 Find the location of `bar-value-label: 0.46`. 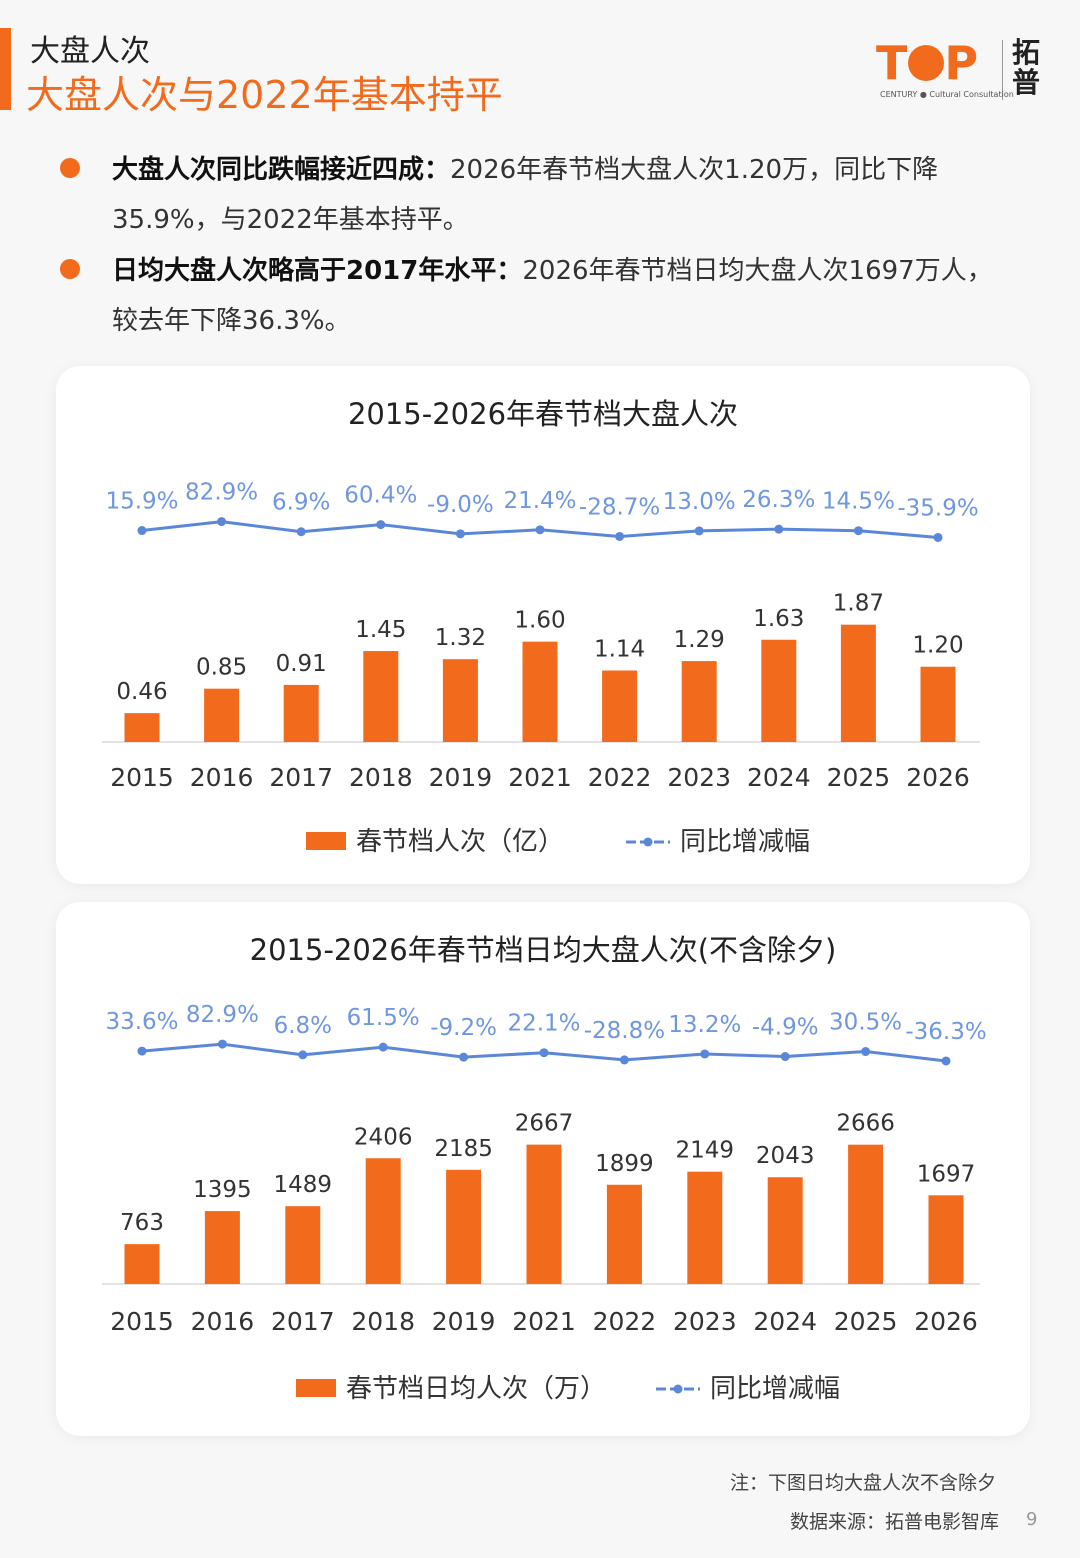

bar-value-label: 0.46 is located at coordinates (141, 692).